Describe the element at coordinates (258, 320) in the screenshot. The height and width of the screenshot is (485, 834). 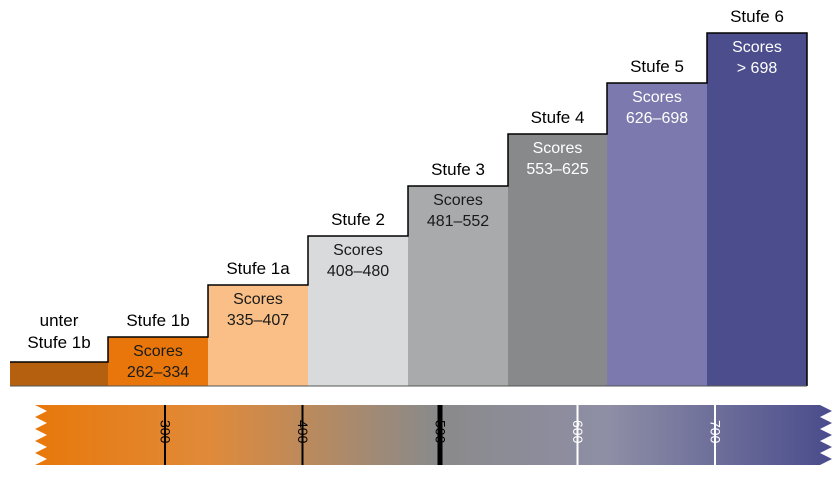
I see `score-range: 335–407` at that location.